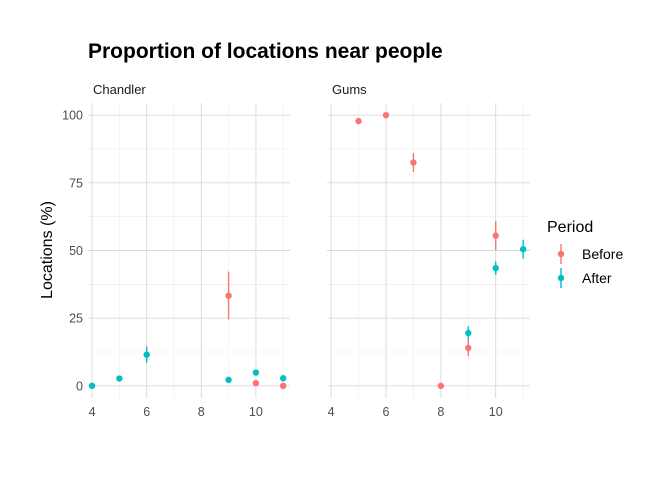  What do you see at coordinates (597, 278) in the screenshot?
I see `legend-label: After` at bounding box center [597, 278].